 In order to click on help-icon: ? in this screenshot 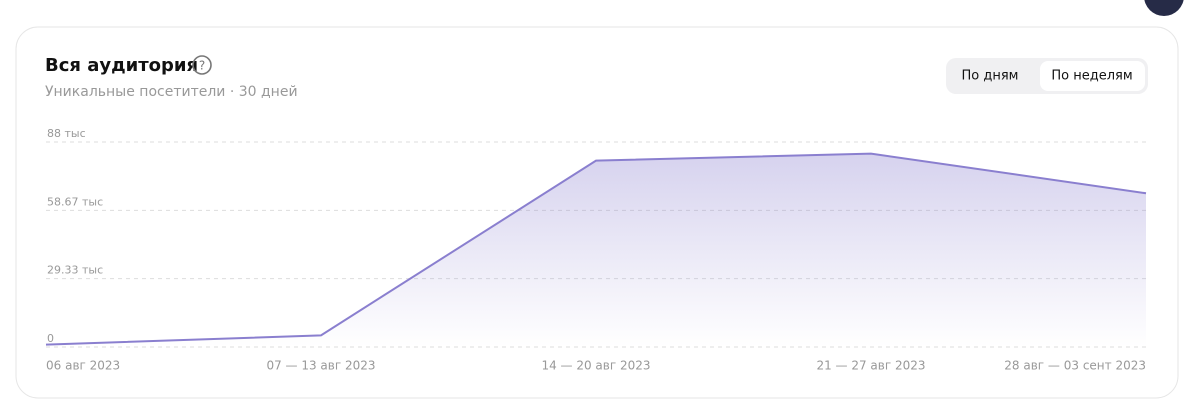, I will do `click(202, 65)`.